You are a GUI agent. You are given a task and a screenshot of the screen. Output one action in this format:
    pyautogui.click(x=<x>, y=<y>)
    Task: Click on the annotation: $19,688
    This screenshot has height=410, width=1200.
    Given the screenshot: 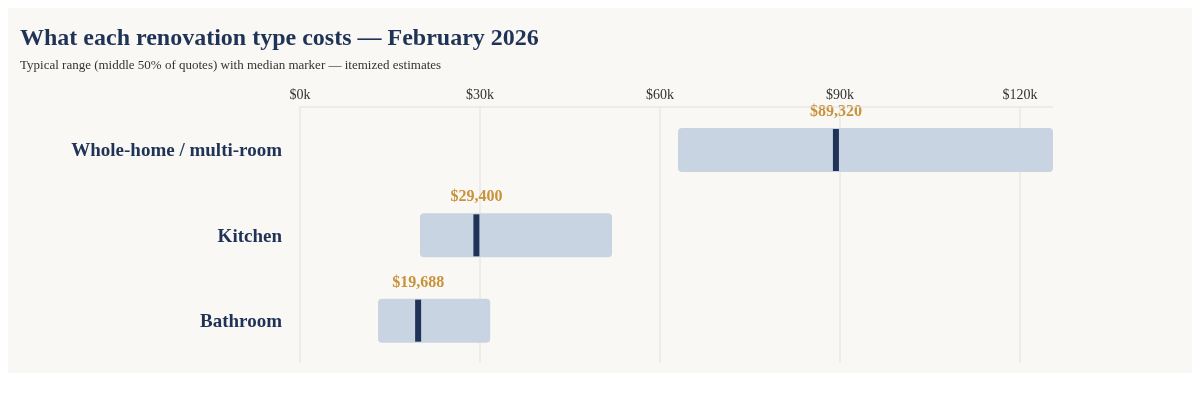 What is the action you would take?
    pyautogui.click(x=418, y=281)
    